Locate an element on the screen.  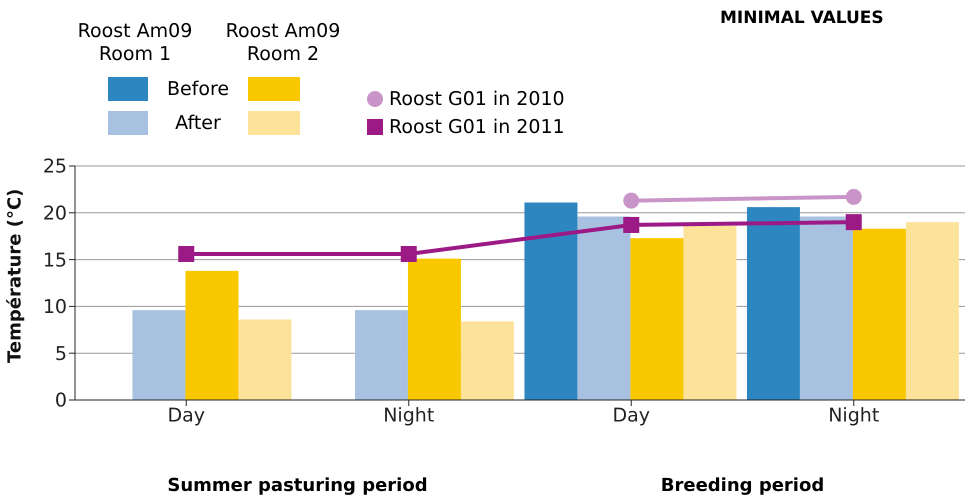
legend-label: Before is located at coordinates (198, 89).